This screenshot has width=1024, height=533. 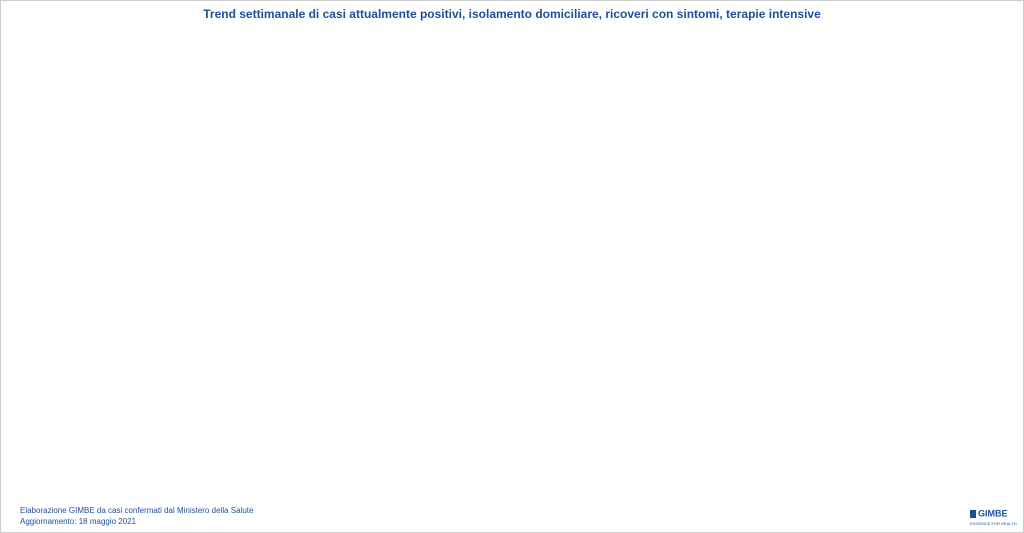 What do you see at coordinates (973, 514) in the screenshot?
I see `logo-icon` at bounding box center [973, 514].